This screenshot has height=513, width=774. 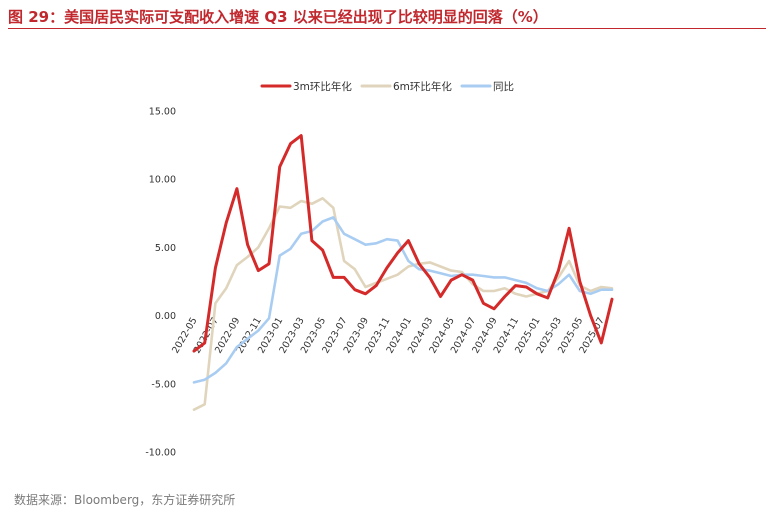 I want to click on y-tick-label: 0.00, so click(x=165, y=316).